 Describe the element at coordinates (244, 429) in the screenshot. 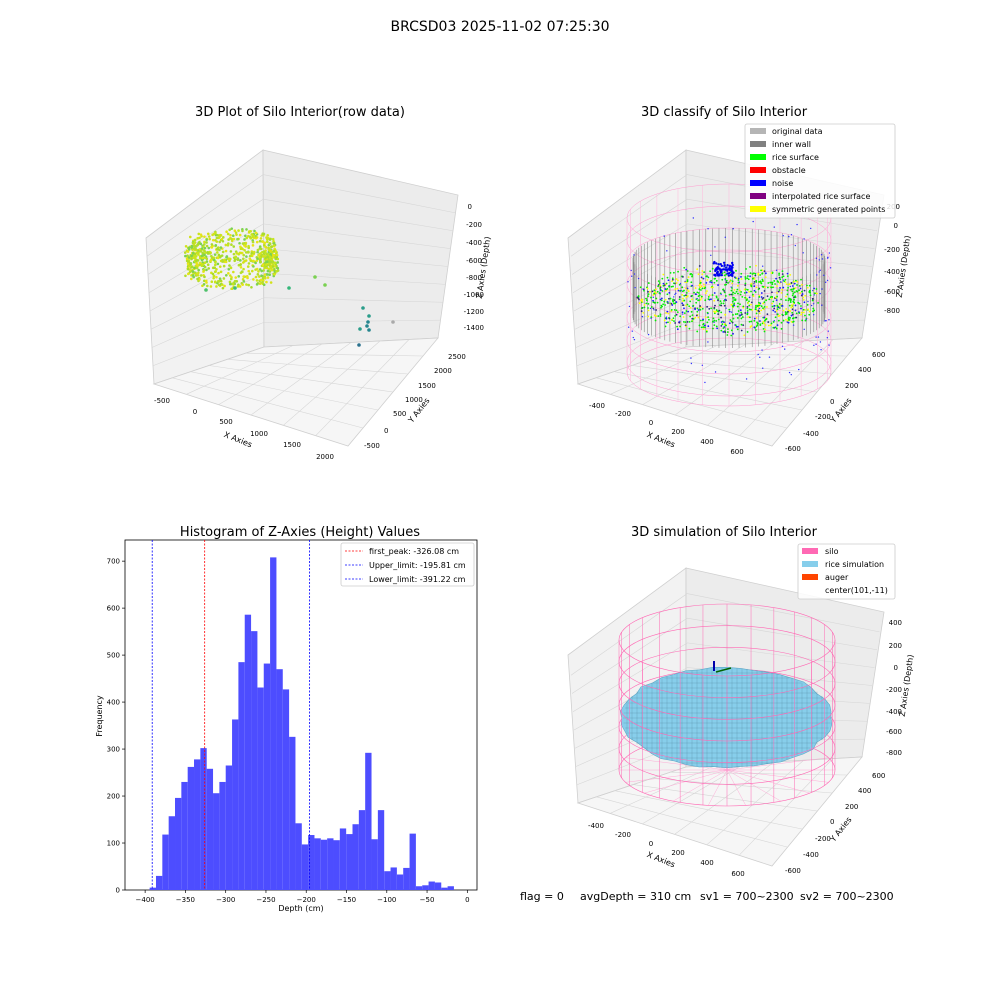

I see `raw-xticks: -500 0 500 1000 1500 2000` at that location.